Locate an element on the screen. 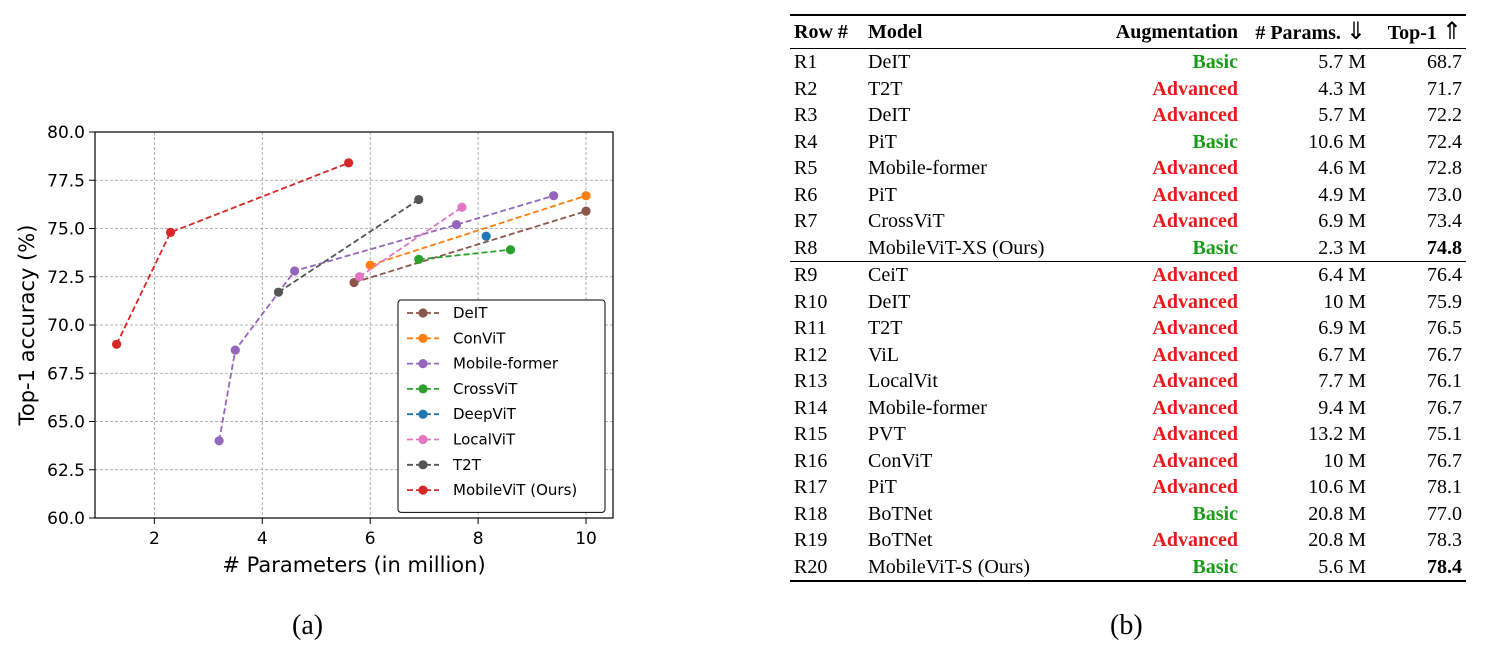  legend-entry: DeIT is located at coordinates (470, 313).